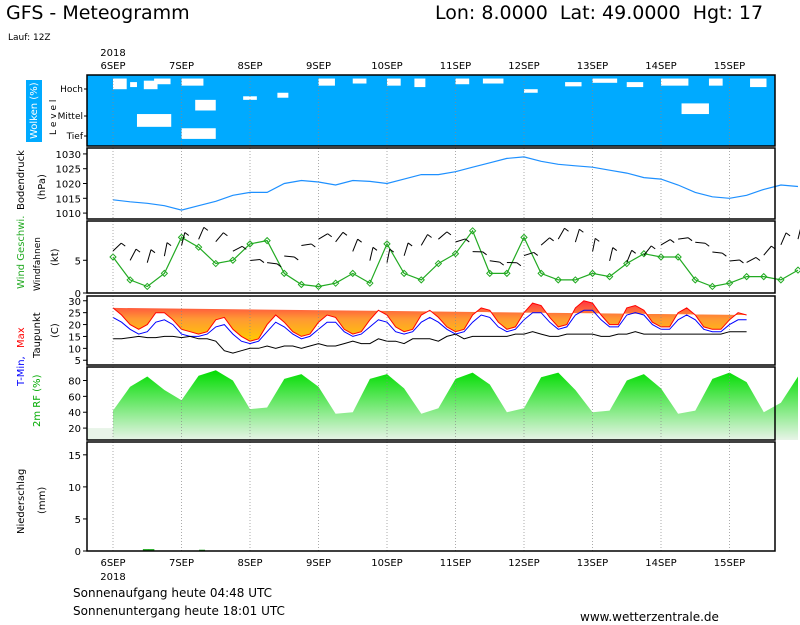 The width and height of the screenshot is (800, 625). Describe the element at coordinates (429, 321) in the screenshot. I see `tmax-line` at that location.